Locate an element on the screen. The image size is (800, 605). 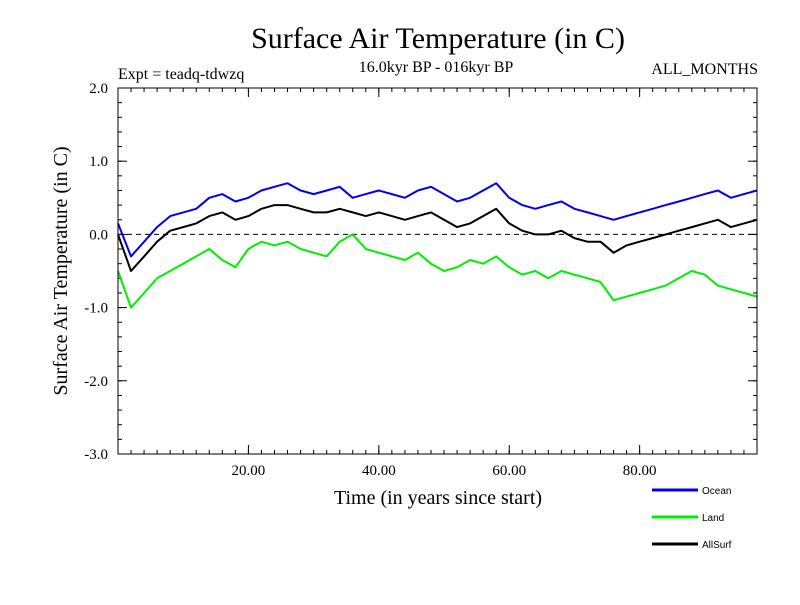
y-axis-label: Surface Air Temperature (in C) is located at coordinates (61, 270).